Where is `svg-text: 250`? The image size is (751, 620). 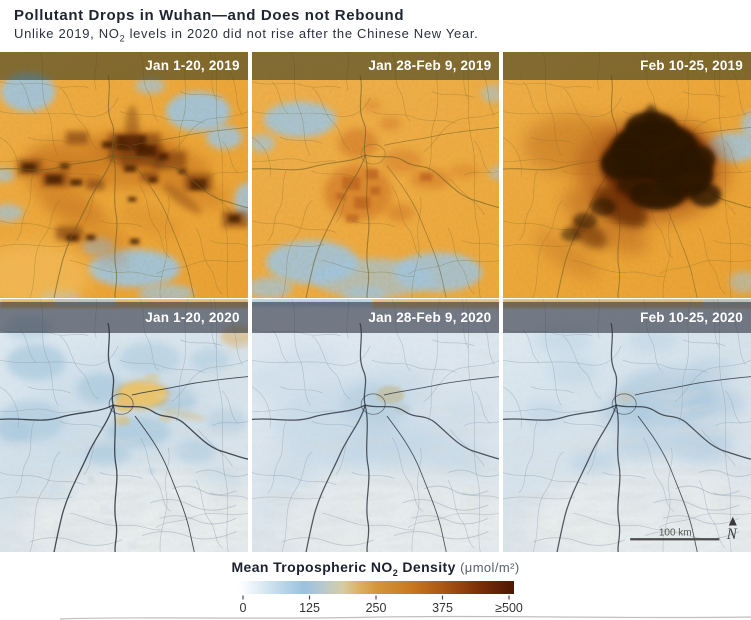
svg-text: 250 is located at coordinates (376, 608).